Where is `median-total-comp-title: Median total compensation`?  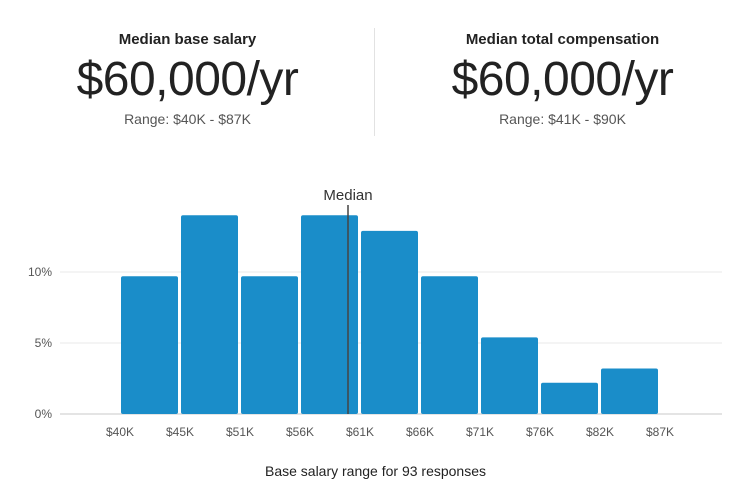
median-total-comp-title: Median total compensation is located at coordinates (562, 39).